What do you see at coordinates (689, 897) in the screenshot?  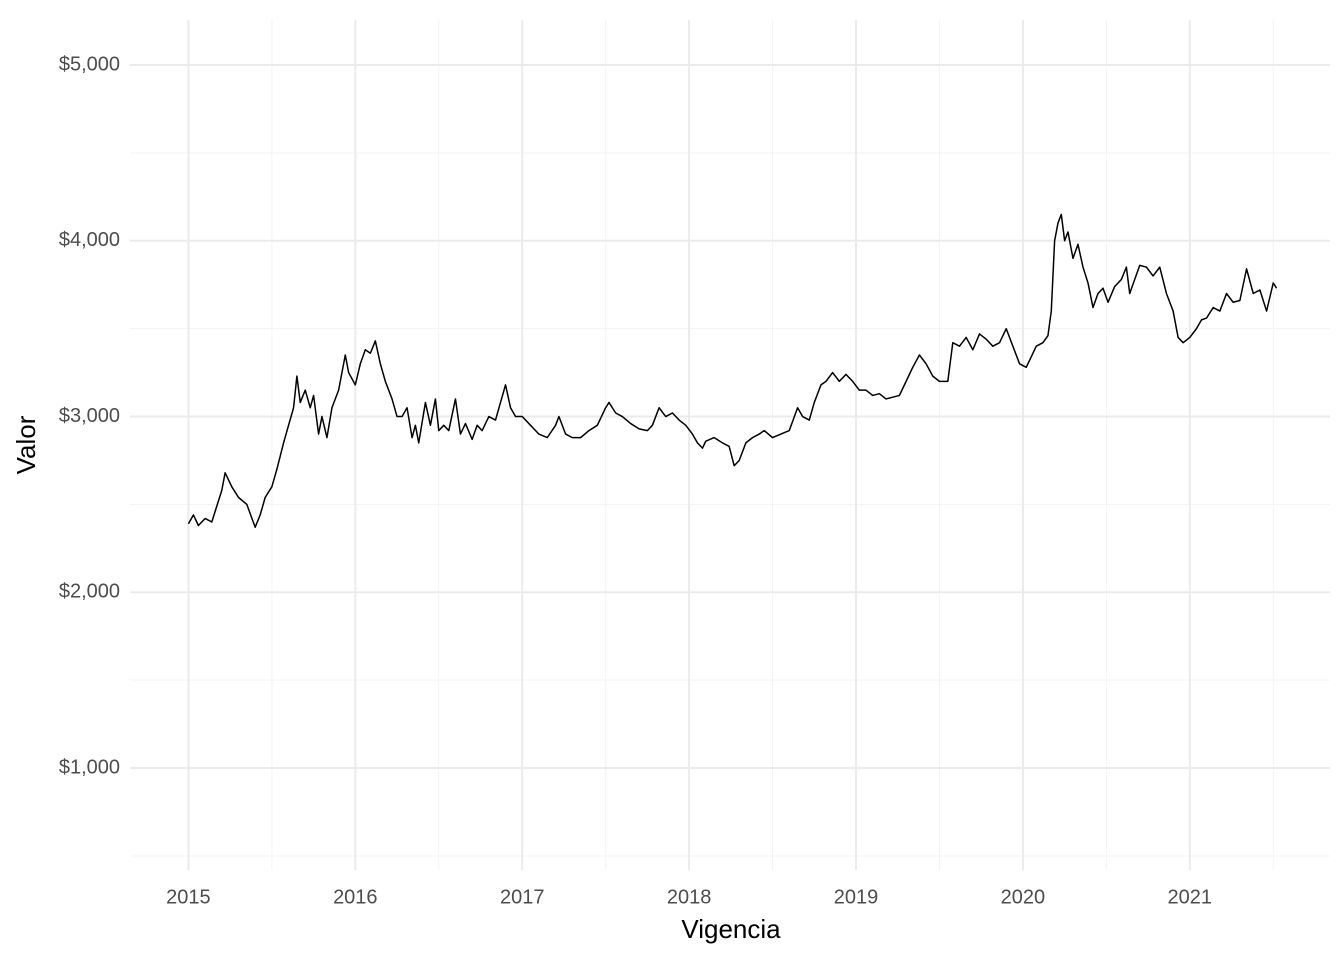 I see `x-tick-label: 2018` at bounding box center [689, 897].